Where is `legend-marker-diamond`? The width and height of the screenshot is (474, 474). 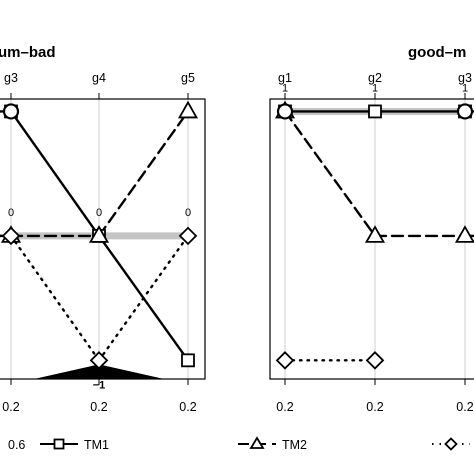 legend-marker-diamond is located at coordinates (451, 444).